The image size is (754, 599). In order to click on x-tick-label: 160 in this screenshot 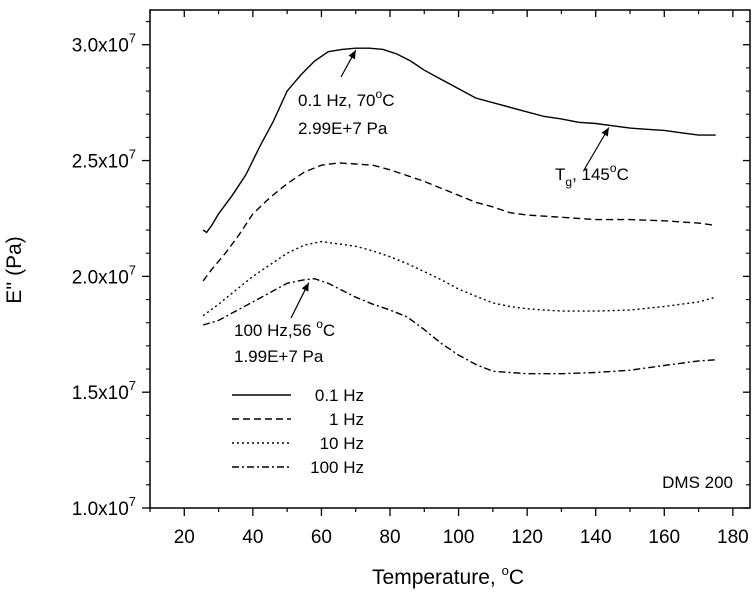, I will do `click(664, 537)`.